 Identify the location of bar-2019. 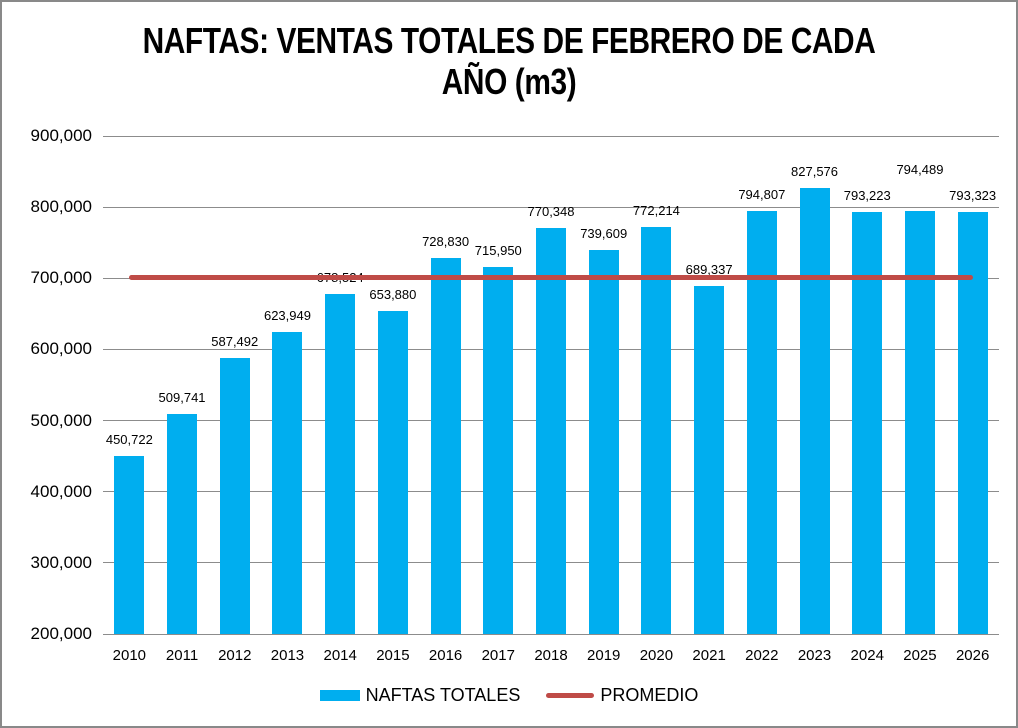
(603, 442).